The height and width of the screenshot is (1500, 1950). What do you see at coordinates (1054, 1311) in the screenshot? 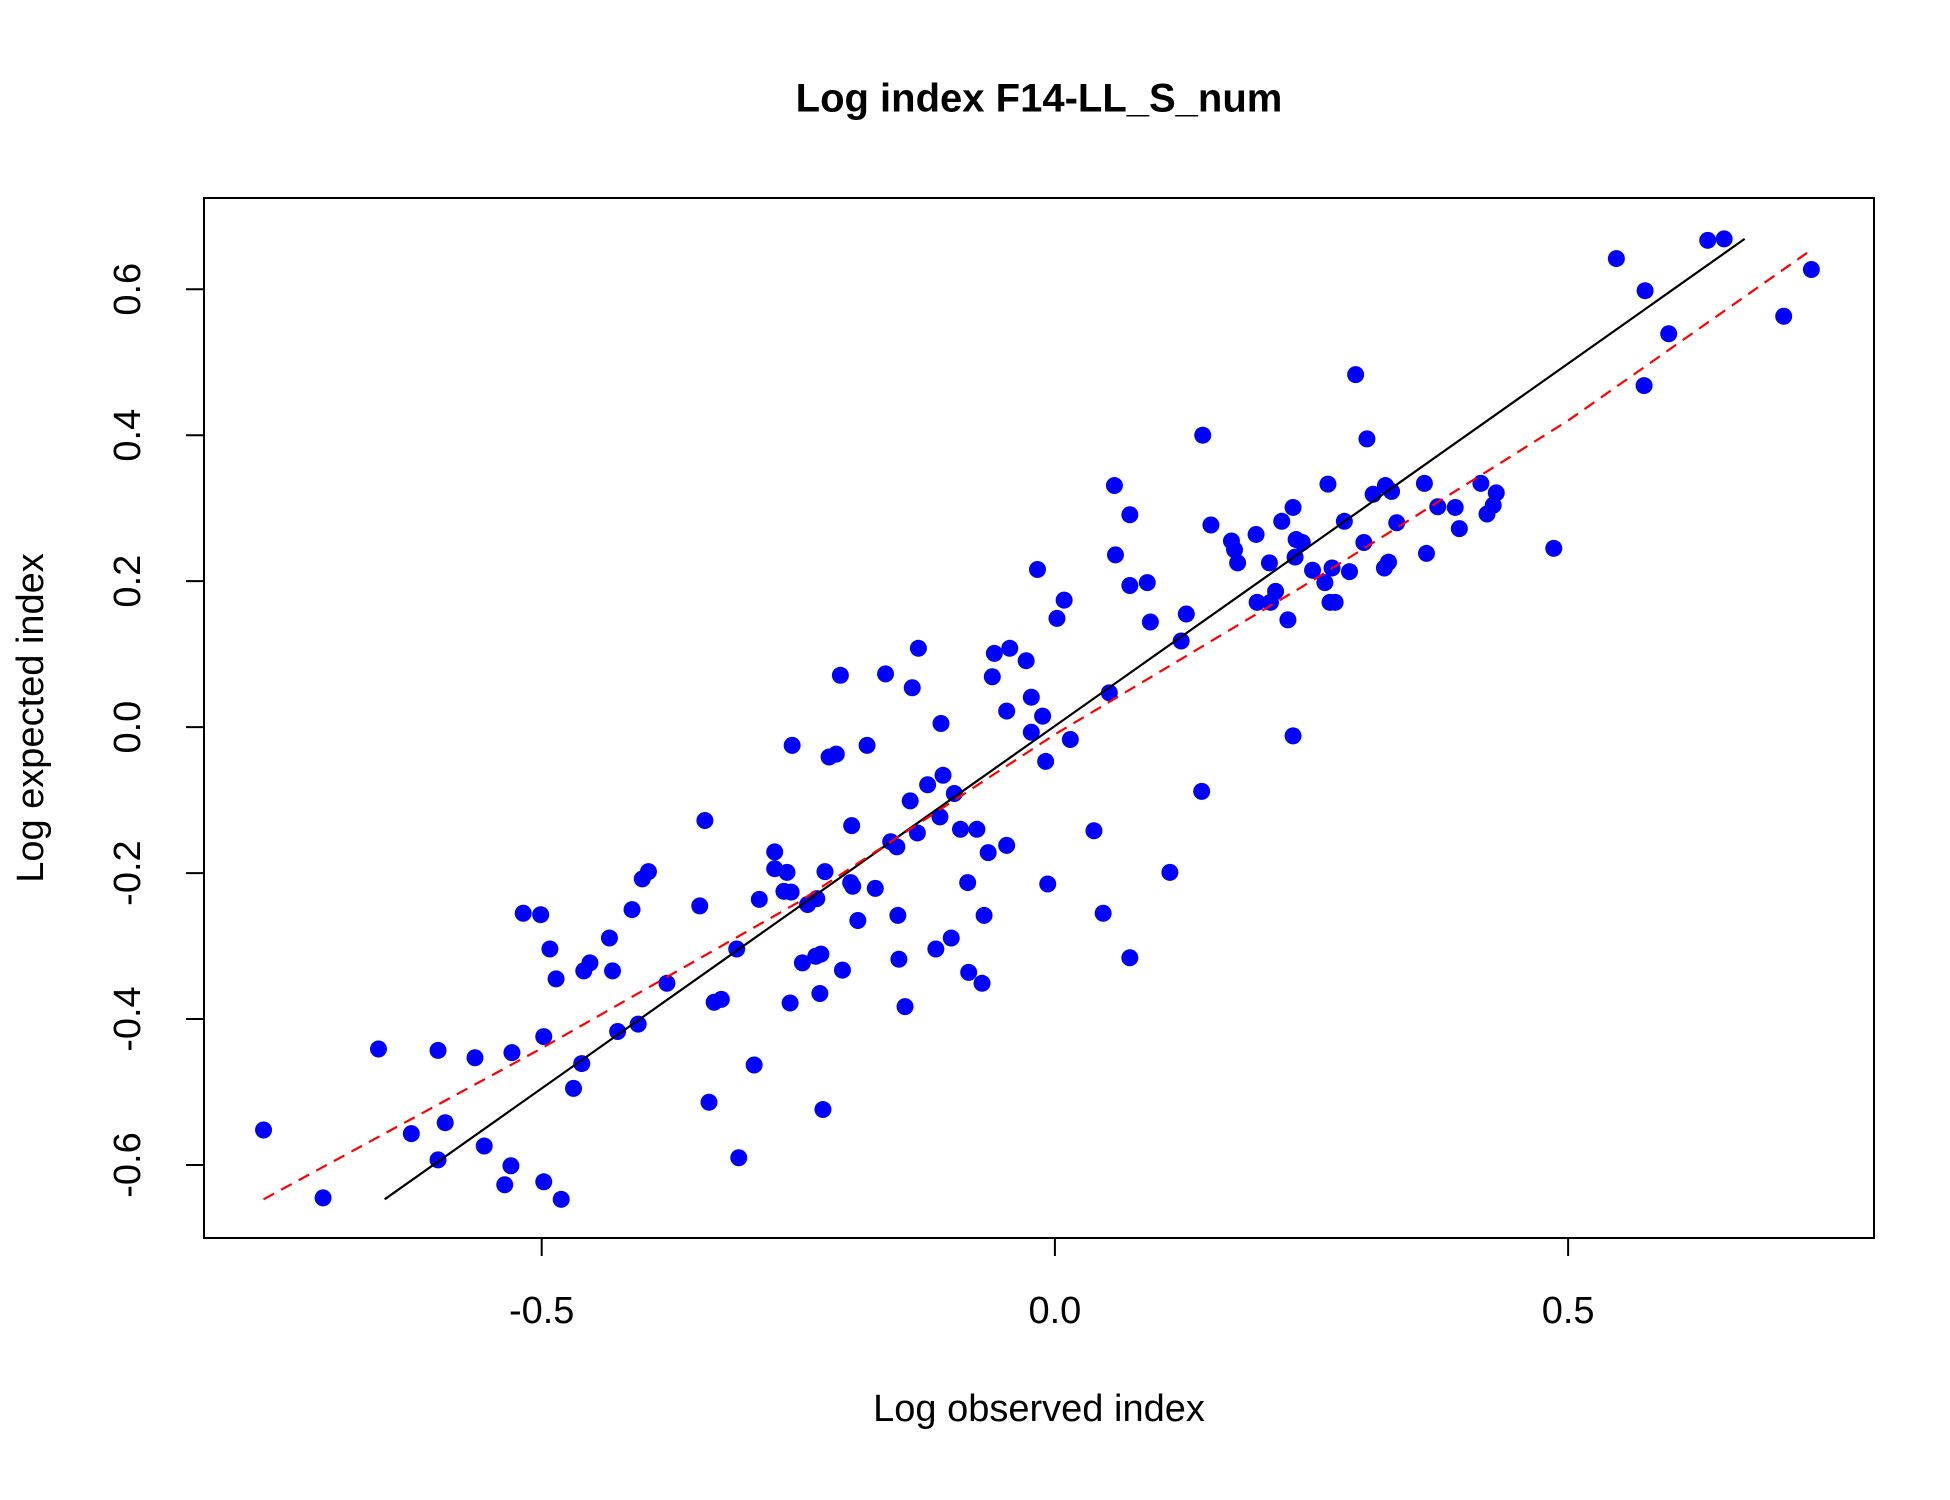
I see `x-tick-label: 0.0` at bounding box center [1054, 1311].